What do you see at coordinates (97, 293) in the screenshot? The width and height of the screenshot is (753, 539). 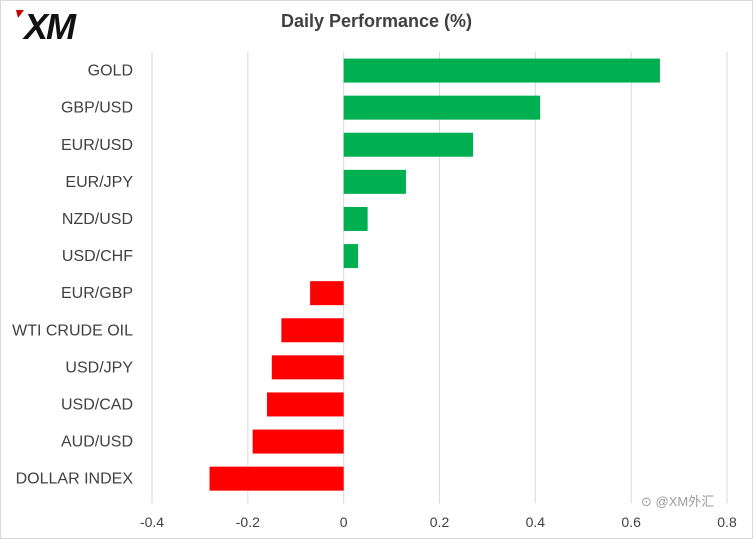 I see `category-label: EUR/GBP` at bounding box center [97, 293].